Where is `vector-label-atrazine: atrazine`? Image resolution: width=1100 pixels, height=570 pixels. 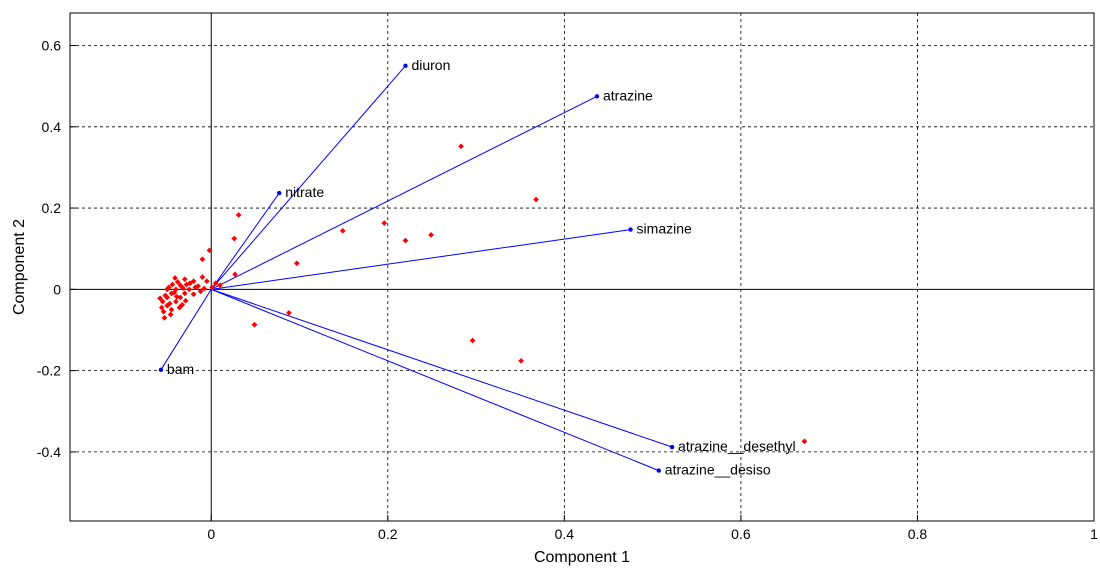 vector-label-atrazine: atrazine is located at coordinates (628, 95).